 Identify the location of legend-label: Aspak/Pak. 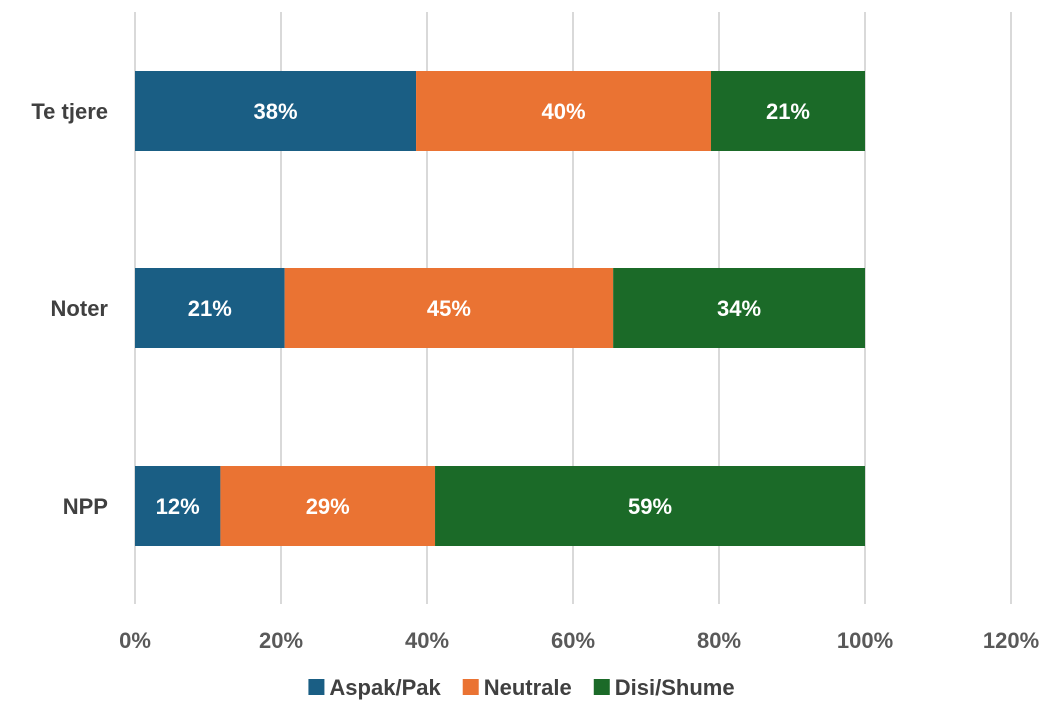
(385, 687).